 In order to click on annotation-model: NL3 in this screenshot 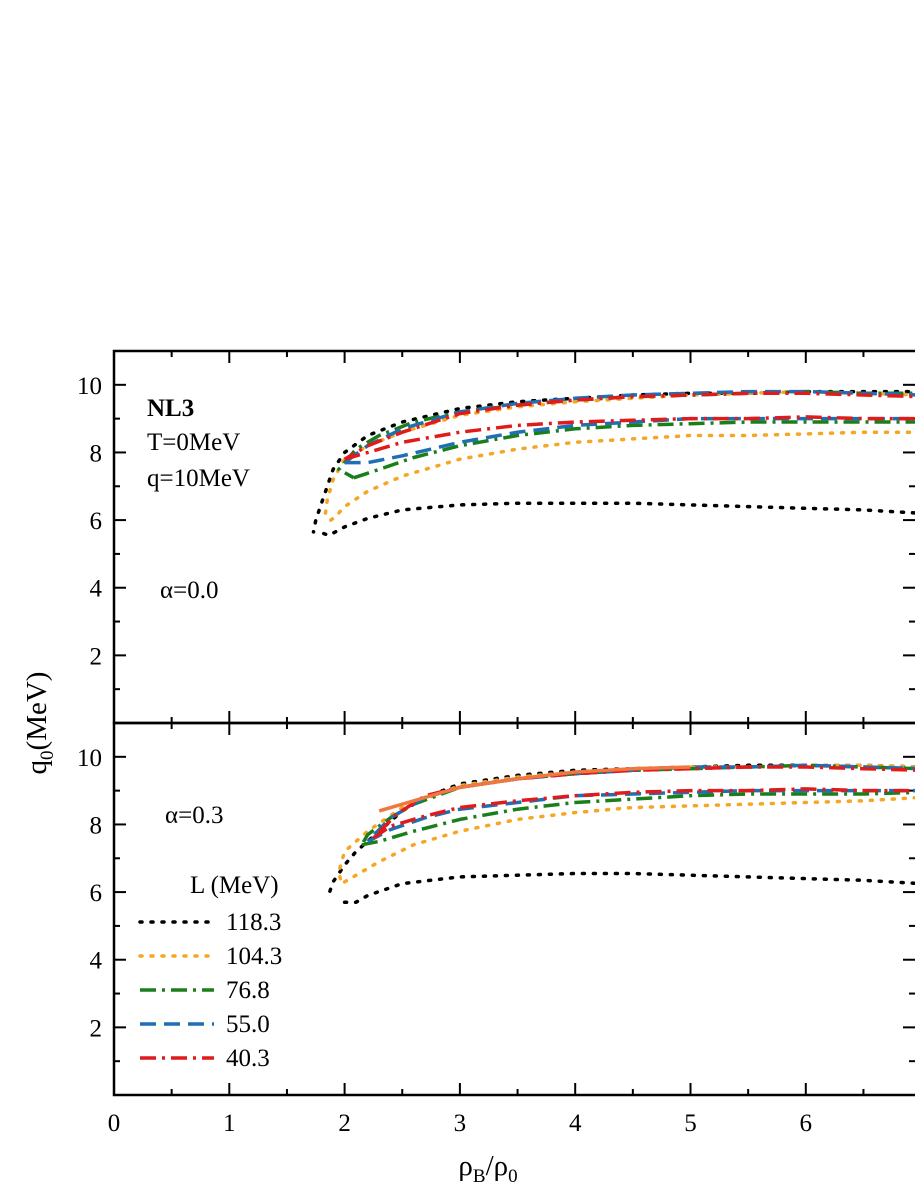, I will do `click(170, 408)`.